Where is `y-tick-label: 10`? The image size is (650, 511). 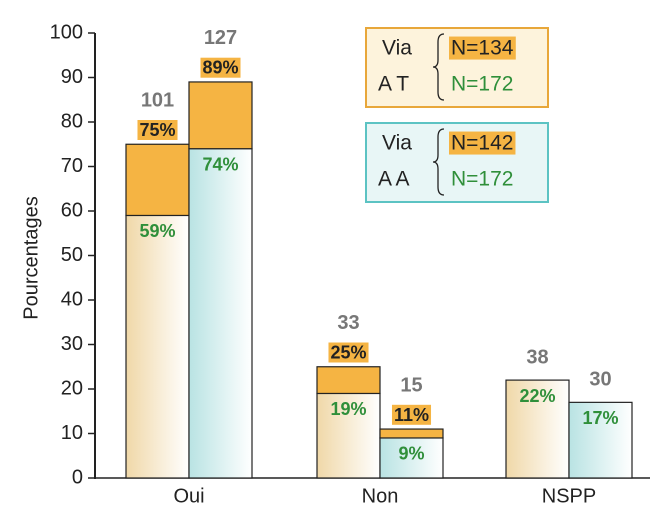 y-tick-label: 10 is located at coordinates (72, 433).